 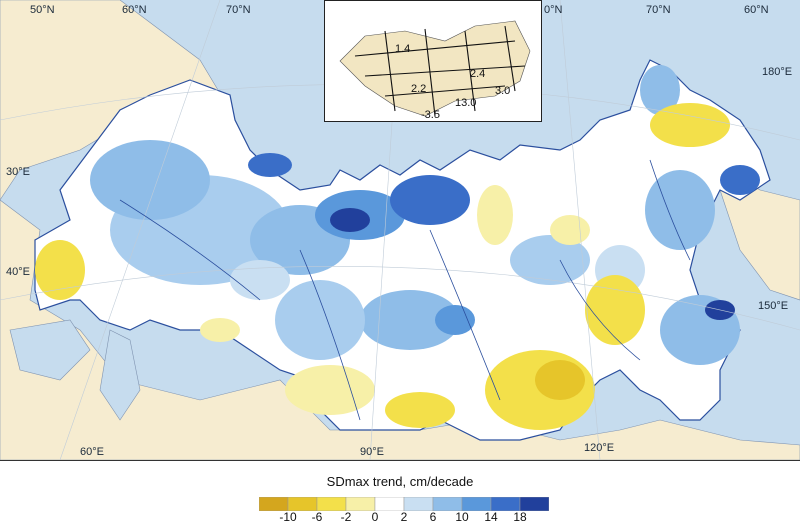 What do you see at coordinates (317, 517) in the screenshot?
I see `legend-tick-label: -6` at bounding box center [317, 517].